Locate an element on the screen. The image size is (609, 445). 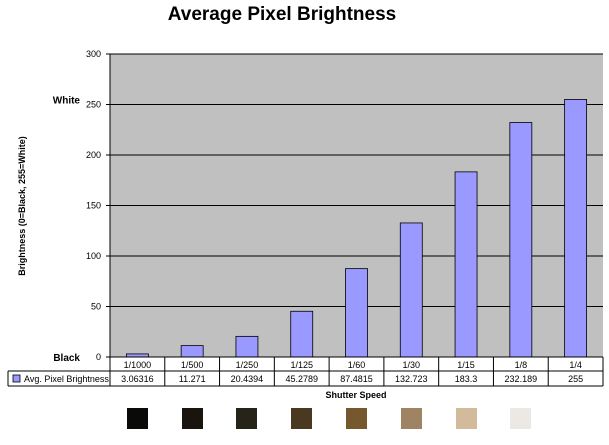
x-tick-label: 1/8 is located at coordinates (521, 365).